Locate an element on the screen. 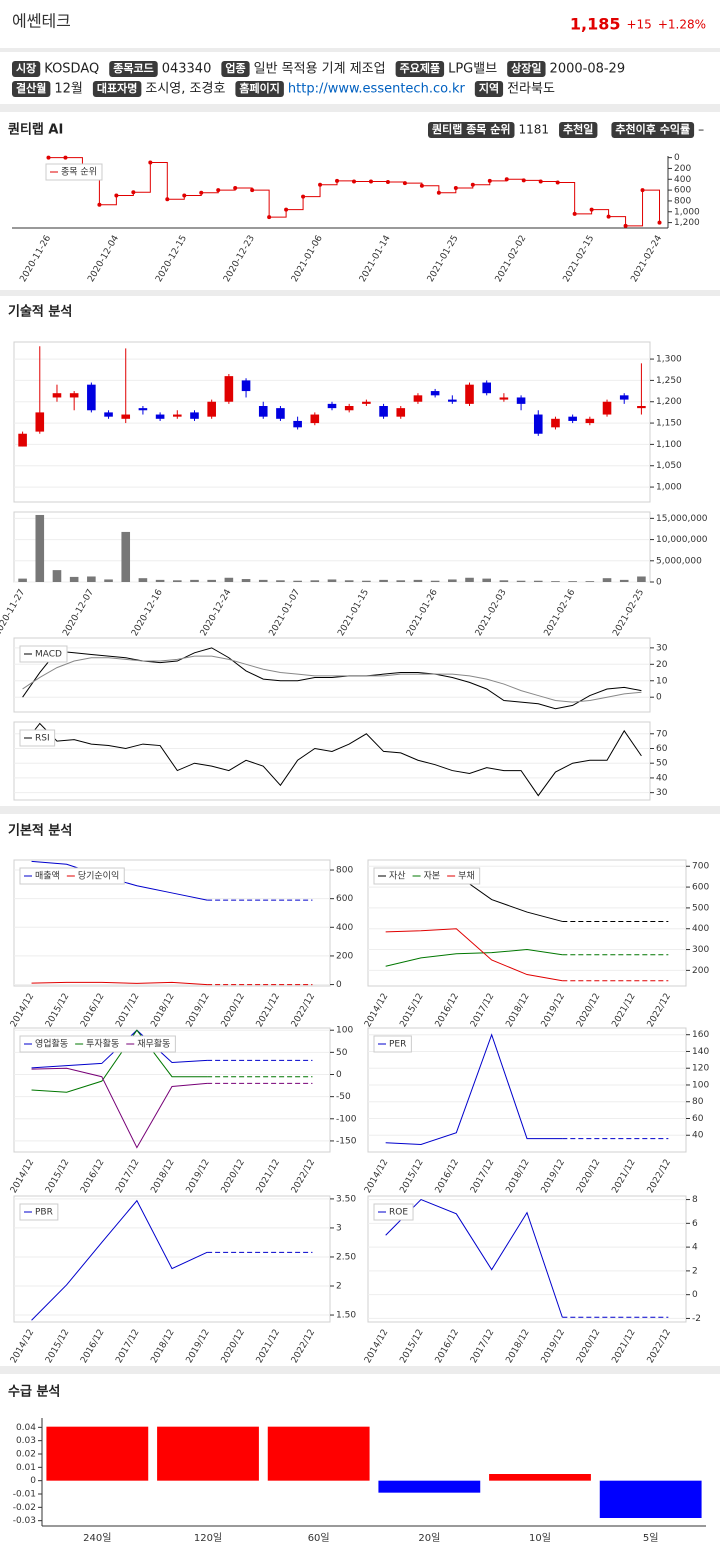  badge-label: 종목코드 is located at coordinates (133, 68).